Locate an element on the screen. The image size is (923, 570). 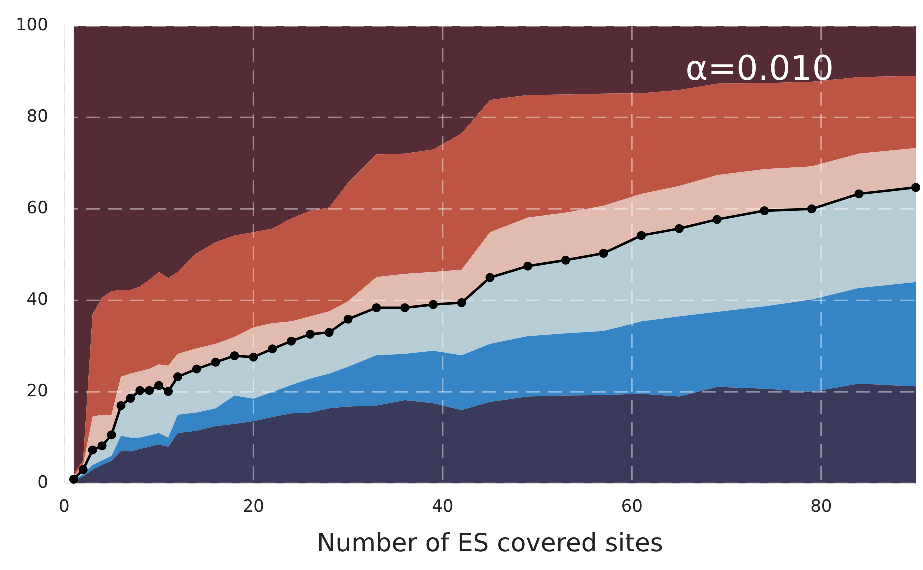
x-tick-label: 0 is located at coordinates (64, 507).